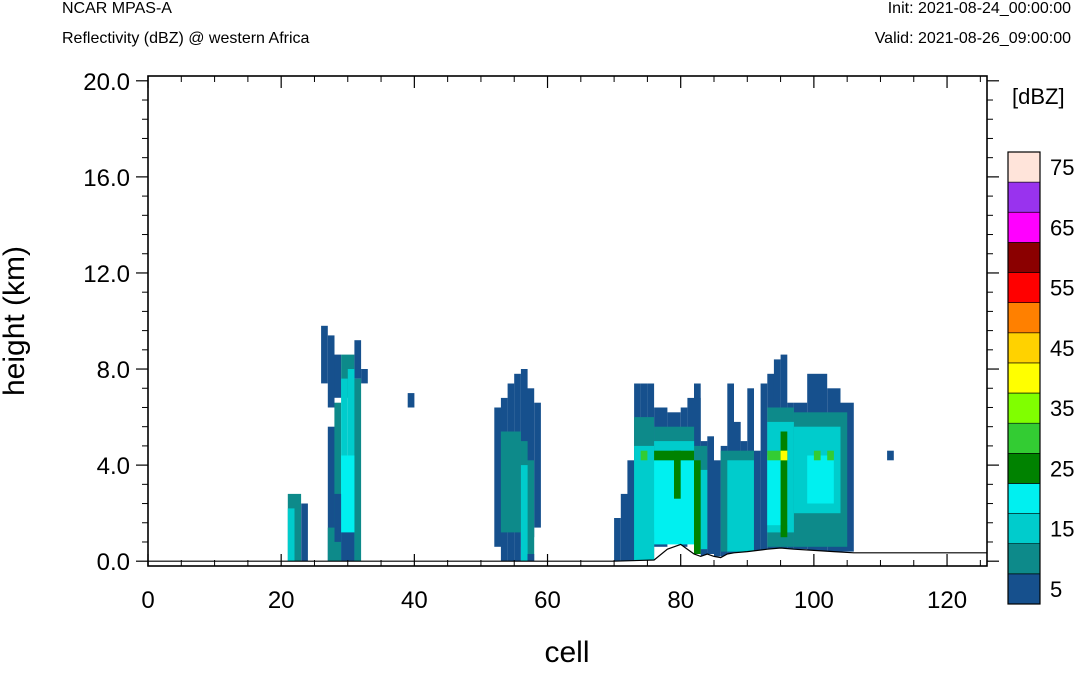 Image resolution: width=1079 pixels, height=677 pixels. I want to click on x-tick-label: 100, so click(814, 600).